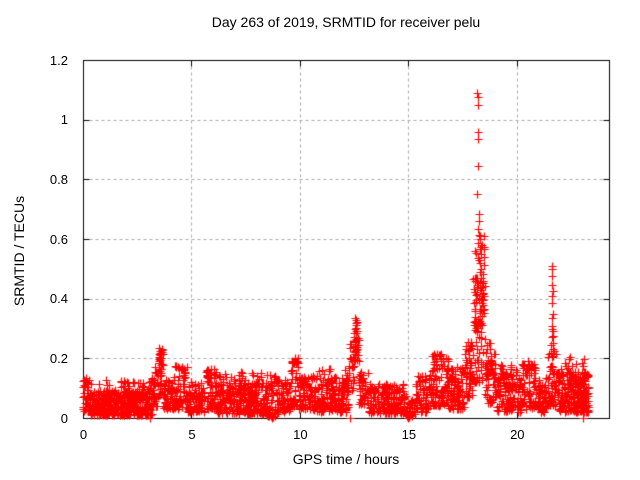 This screenshot has width=640, height=480. Describe the element at coordinates (58, 239) in the screenshot. I see `y-tick-label: 0.6` at that location.